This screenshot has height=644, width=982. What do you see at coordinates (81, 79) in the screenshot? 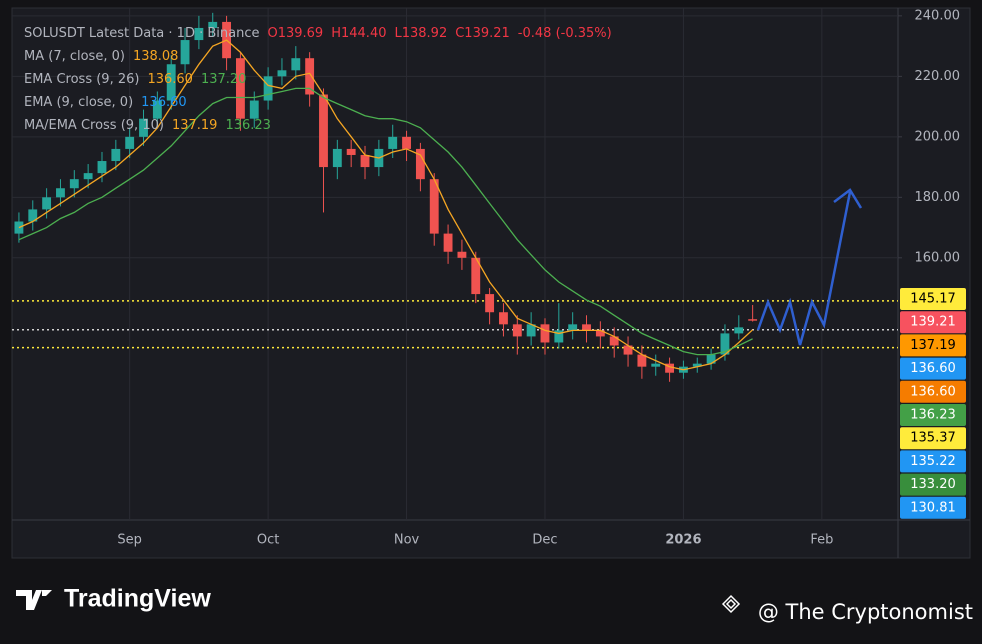
I see `indicator-name: EMA Cross (9, 26)` at bounding box center [81, 79].